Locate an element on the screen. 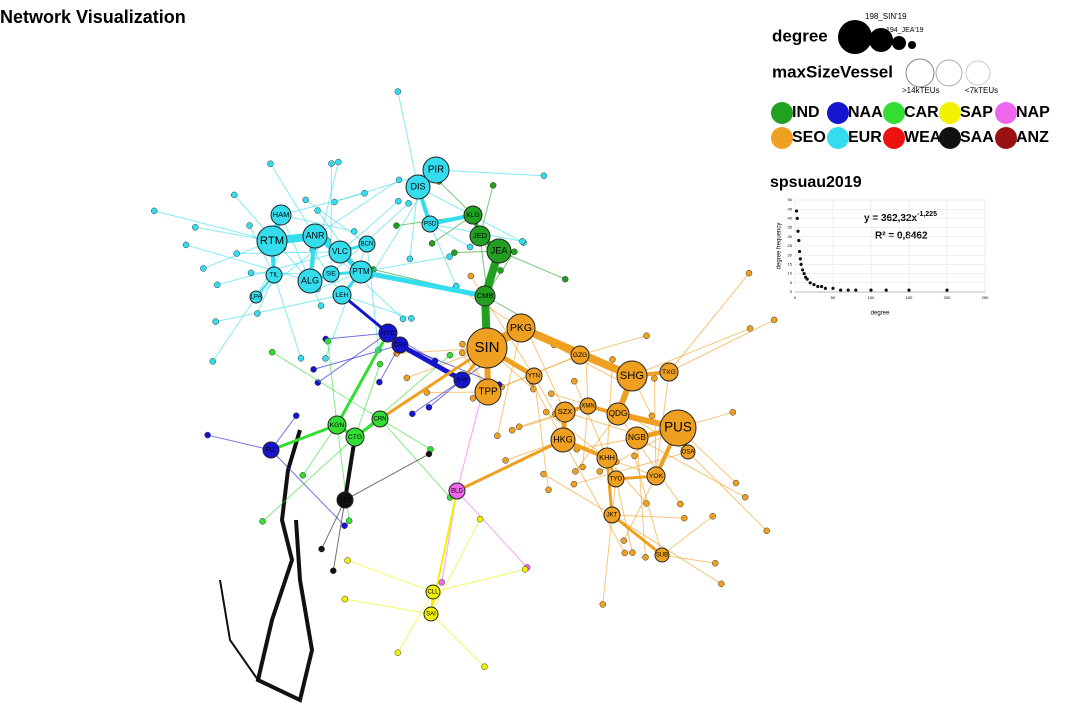 The width and height of the screenshot is (1068, 722). port-label: TXG is located at coordinates (669, 372).